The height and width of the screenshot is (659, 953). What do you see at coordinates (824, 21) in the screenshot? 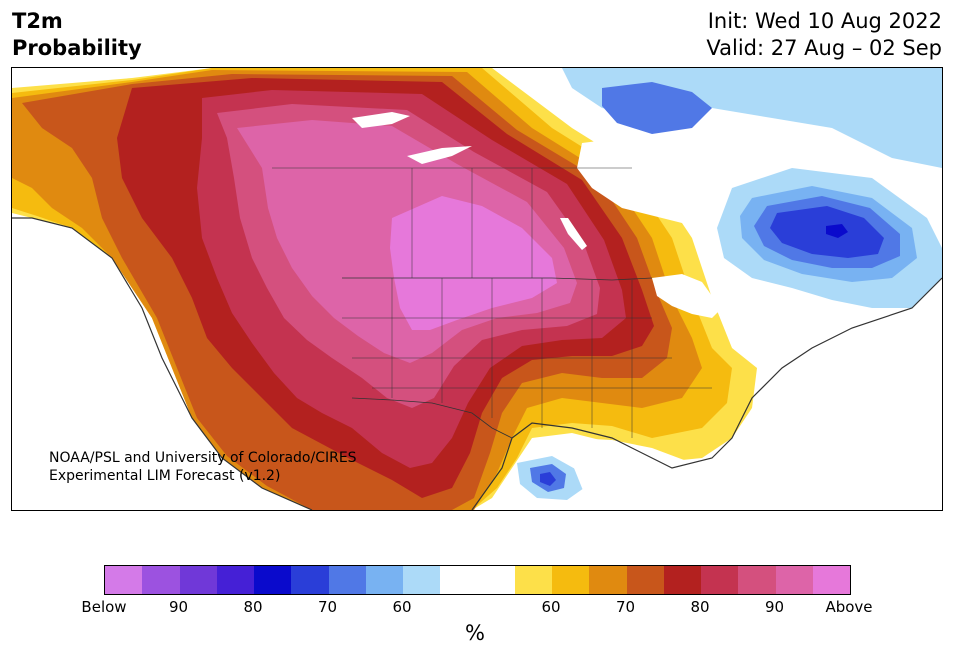
I see `init-date: Init: Wed 10 Aug 2022` at bounding box center [824, 21].